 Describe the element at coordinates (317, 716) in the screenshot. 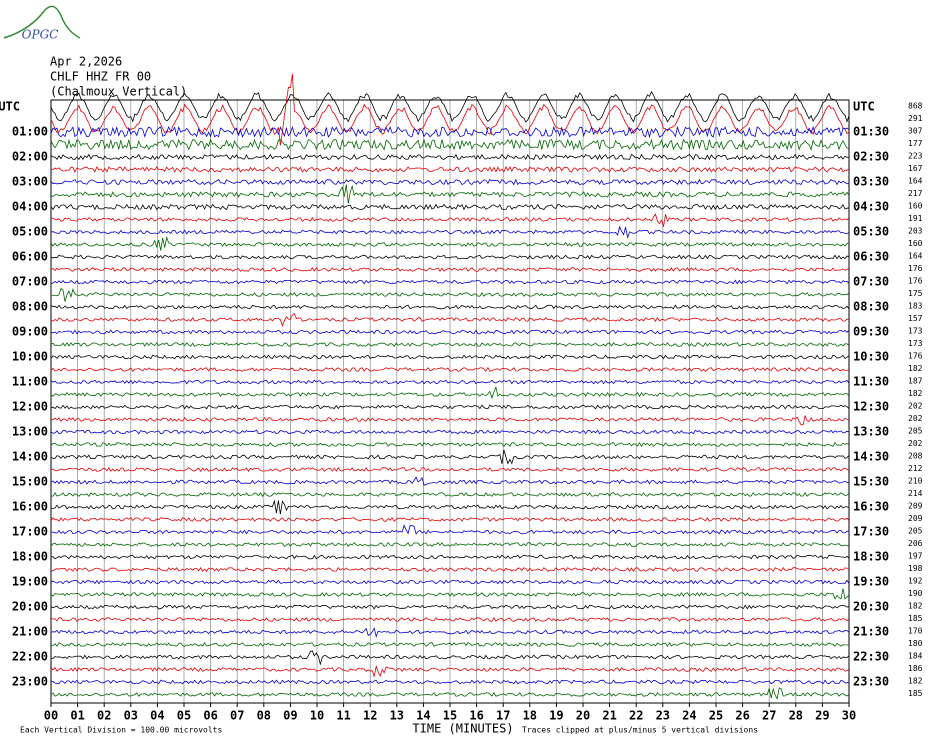

I see `x-tick-label: 10` at that location.